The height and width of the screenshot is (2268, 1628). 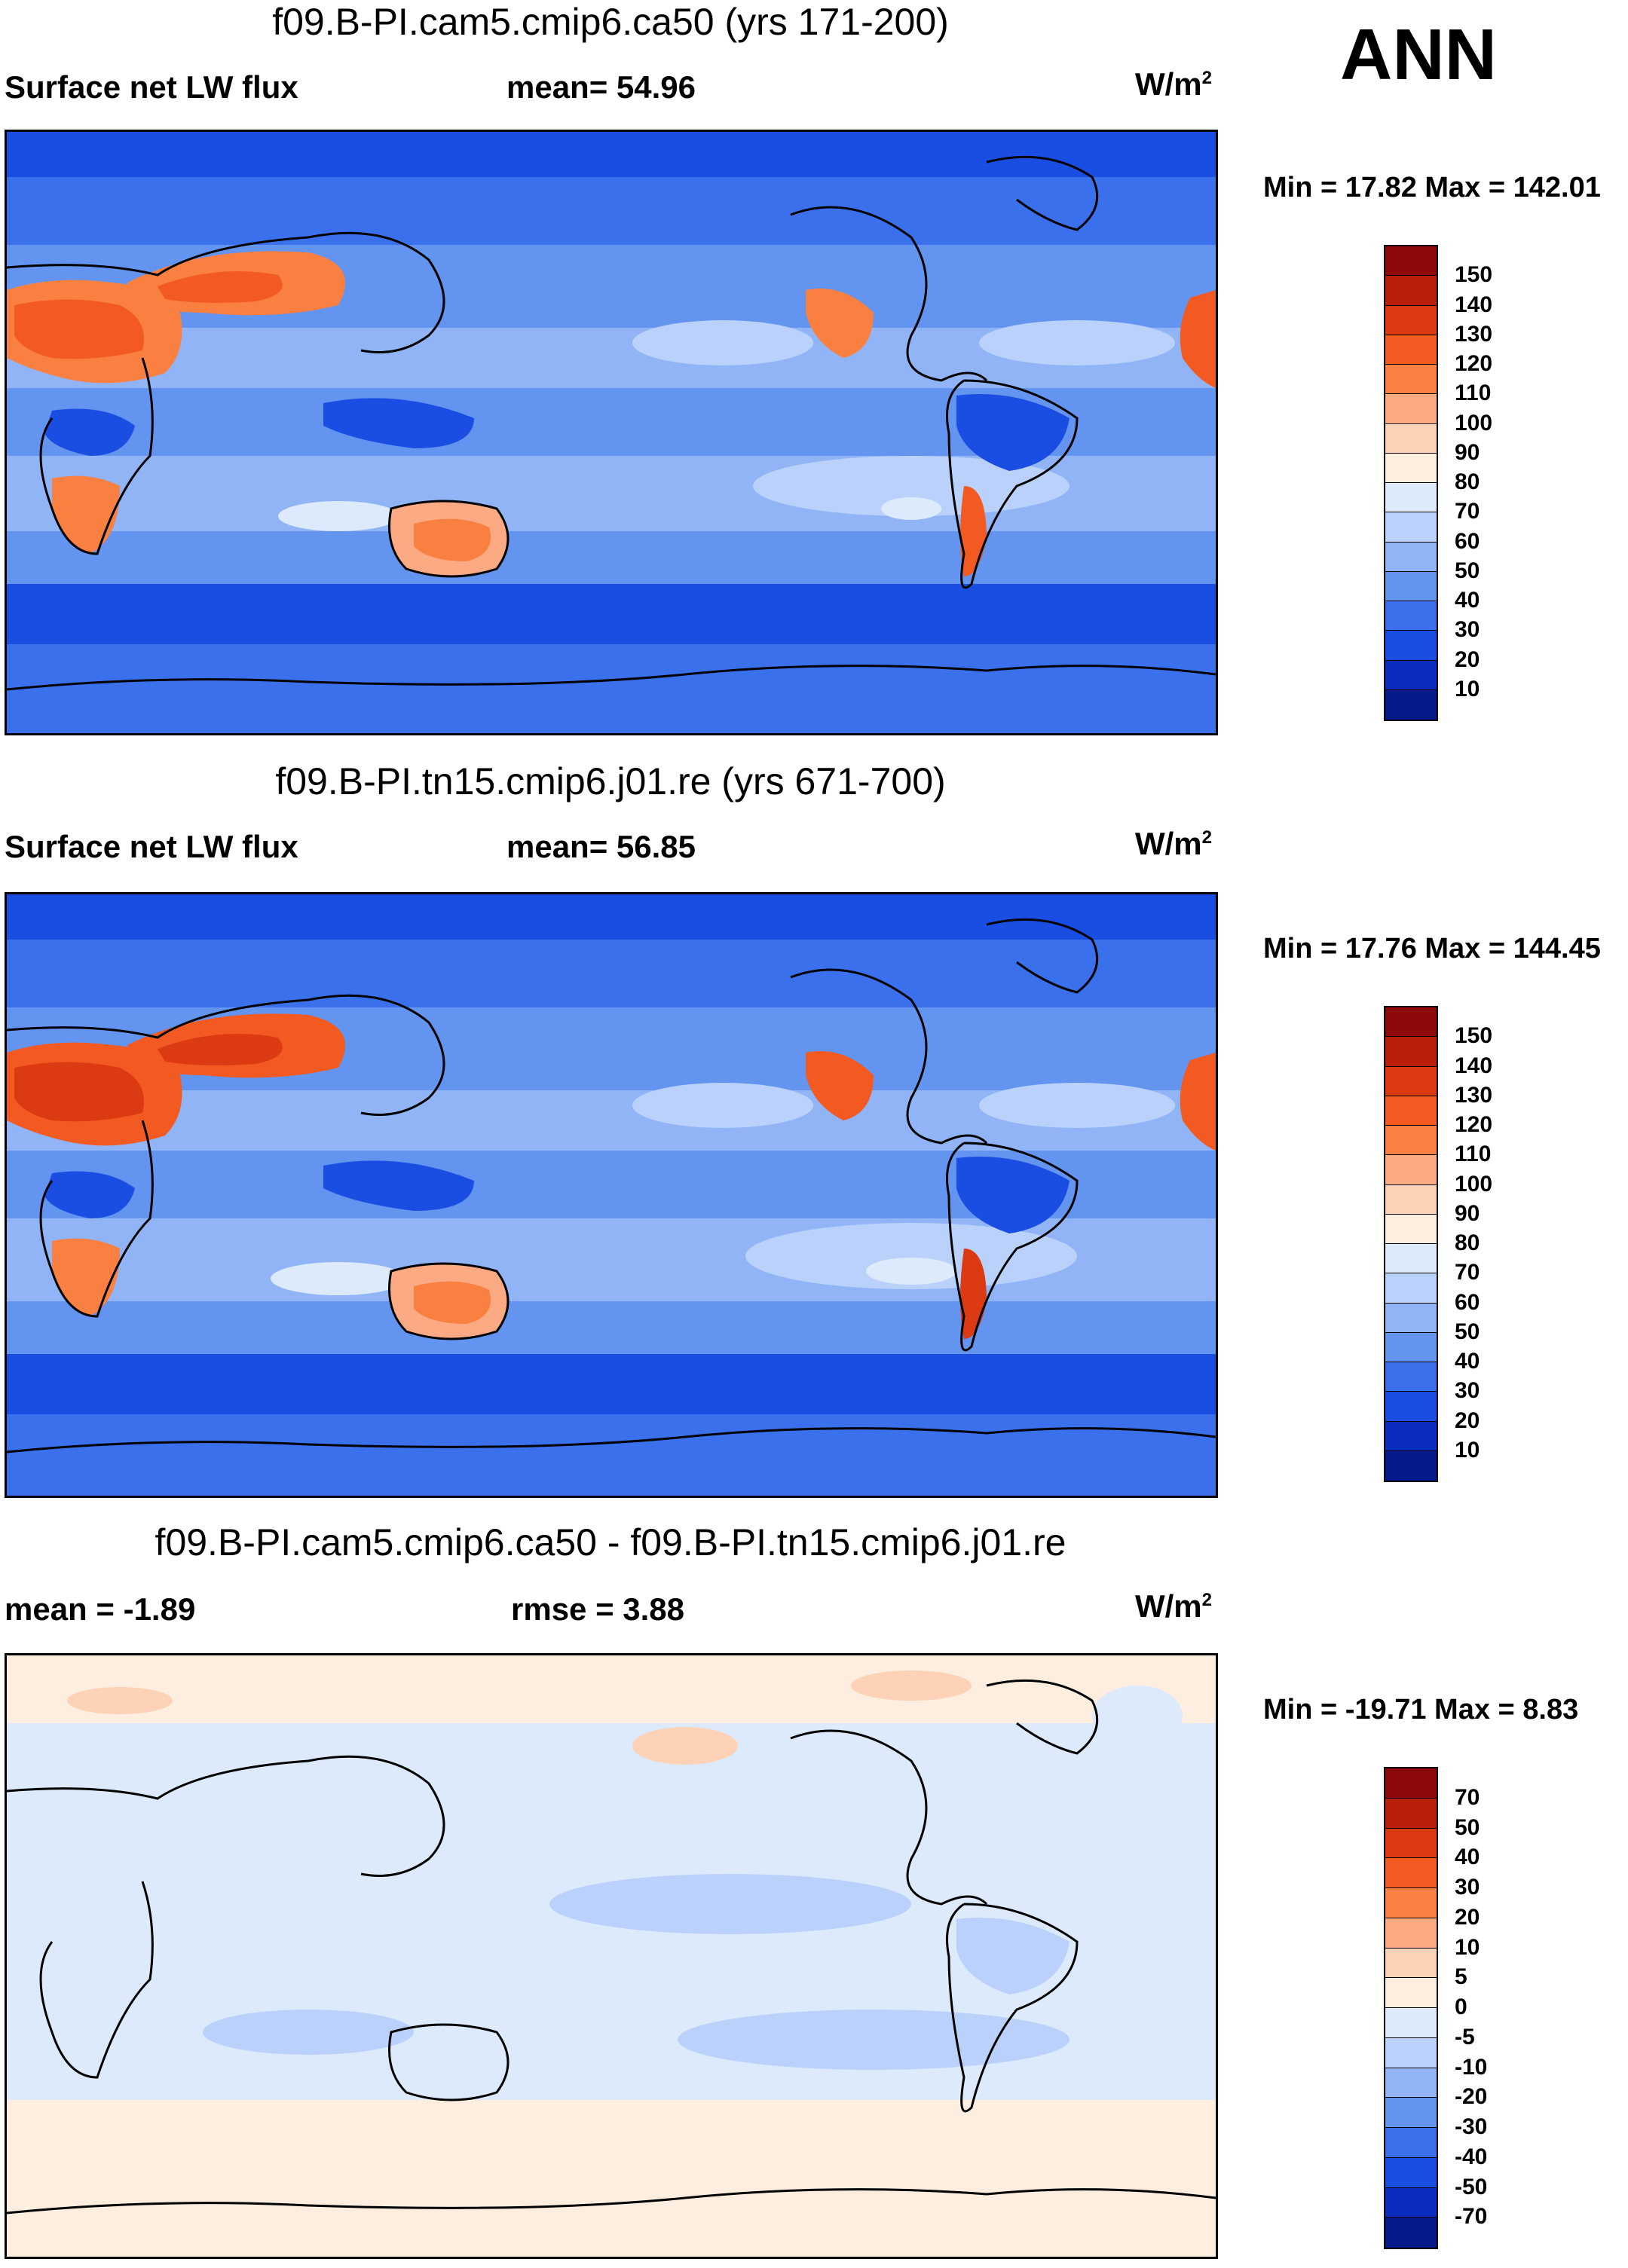 What do you see at coordinates (1461, 1977) in the screenshot?
I see `colorbar-tick-label: 5` at bounding box center [1461, 1977].